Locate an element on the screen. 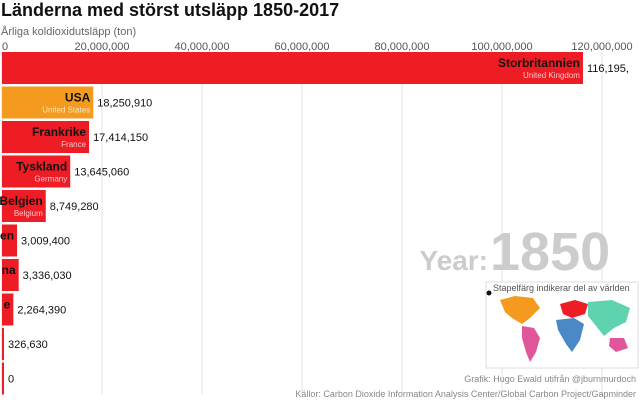  bar-group-item: en 3,009,400 is located at coordinates (35, 240).